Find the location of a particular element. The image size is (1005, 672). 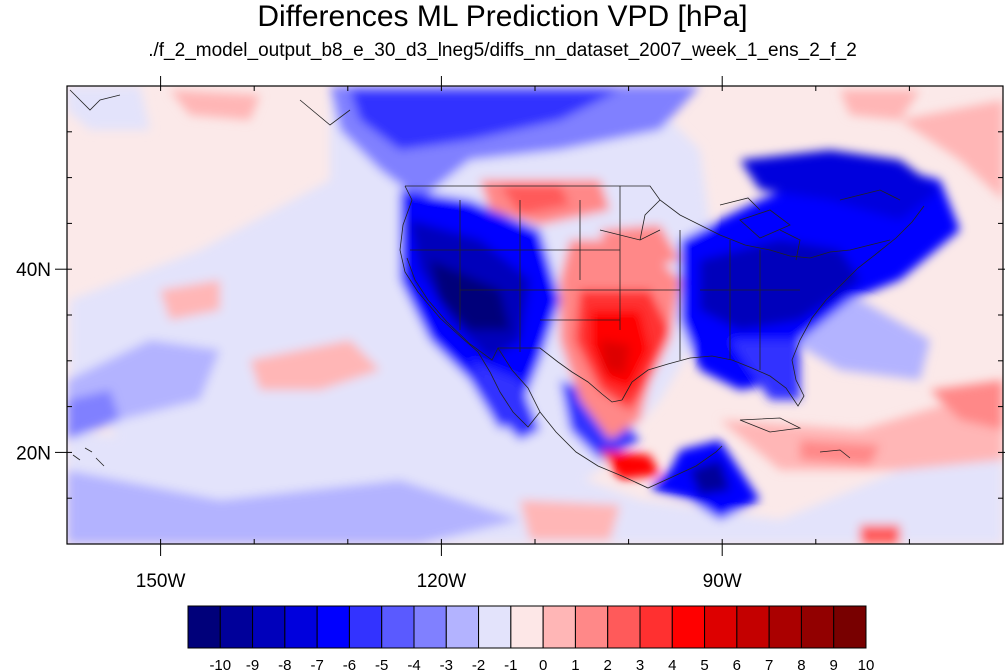

colorbar-label: 2 is located at coordinates (608, 664).